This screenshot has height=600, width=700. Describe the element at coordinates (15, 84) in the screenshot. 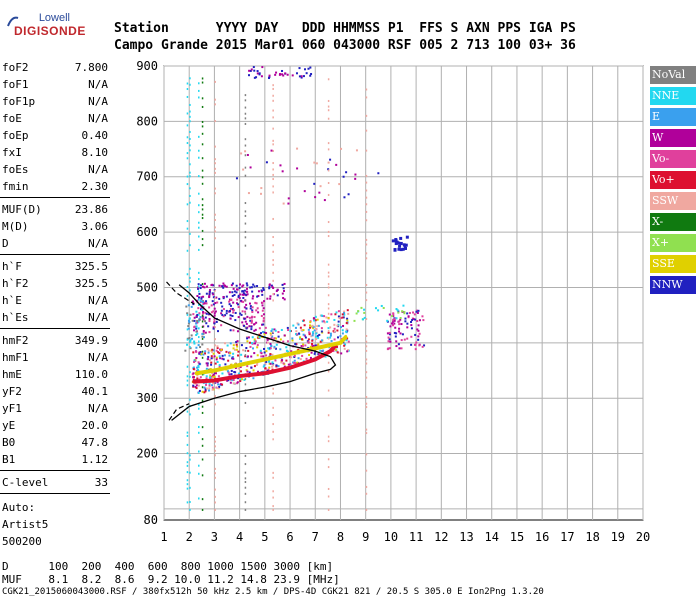

I see `param-label: foF1` at that location.